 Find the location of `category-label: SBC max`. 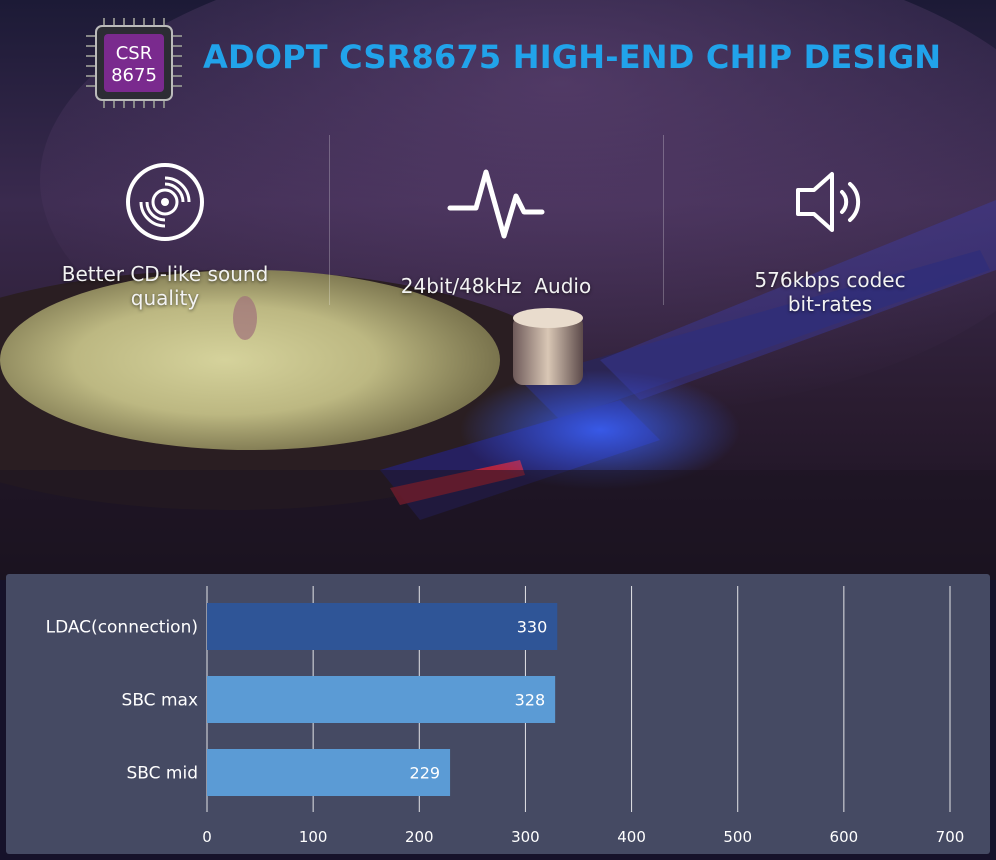

category-label: SBC max is located at coordinates (160, 701).